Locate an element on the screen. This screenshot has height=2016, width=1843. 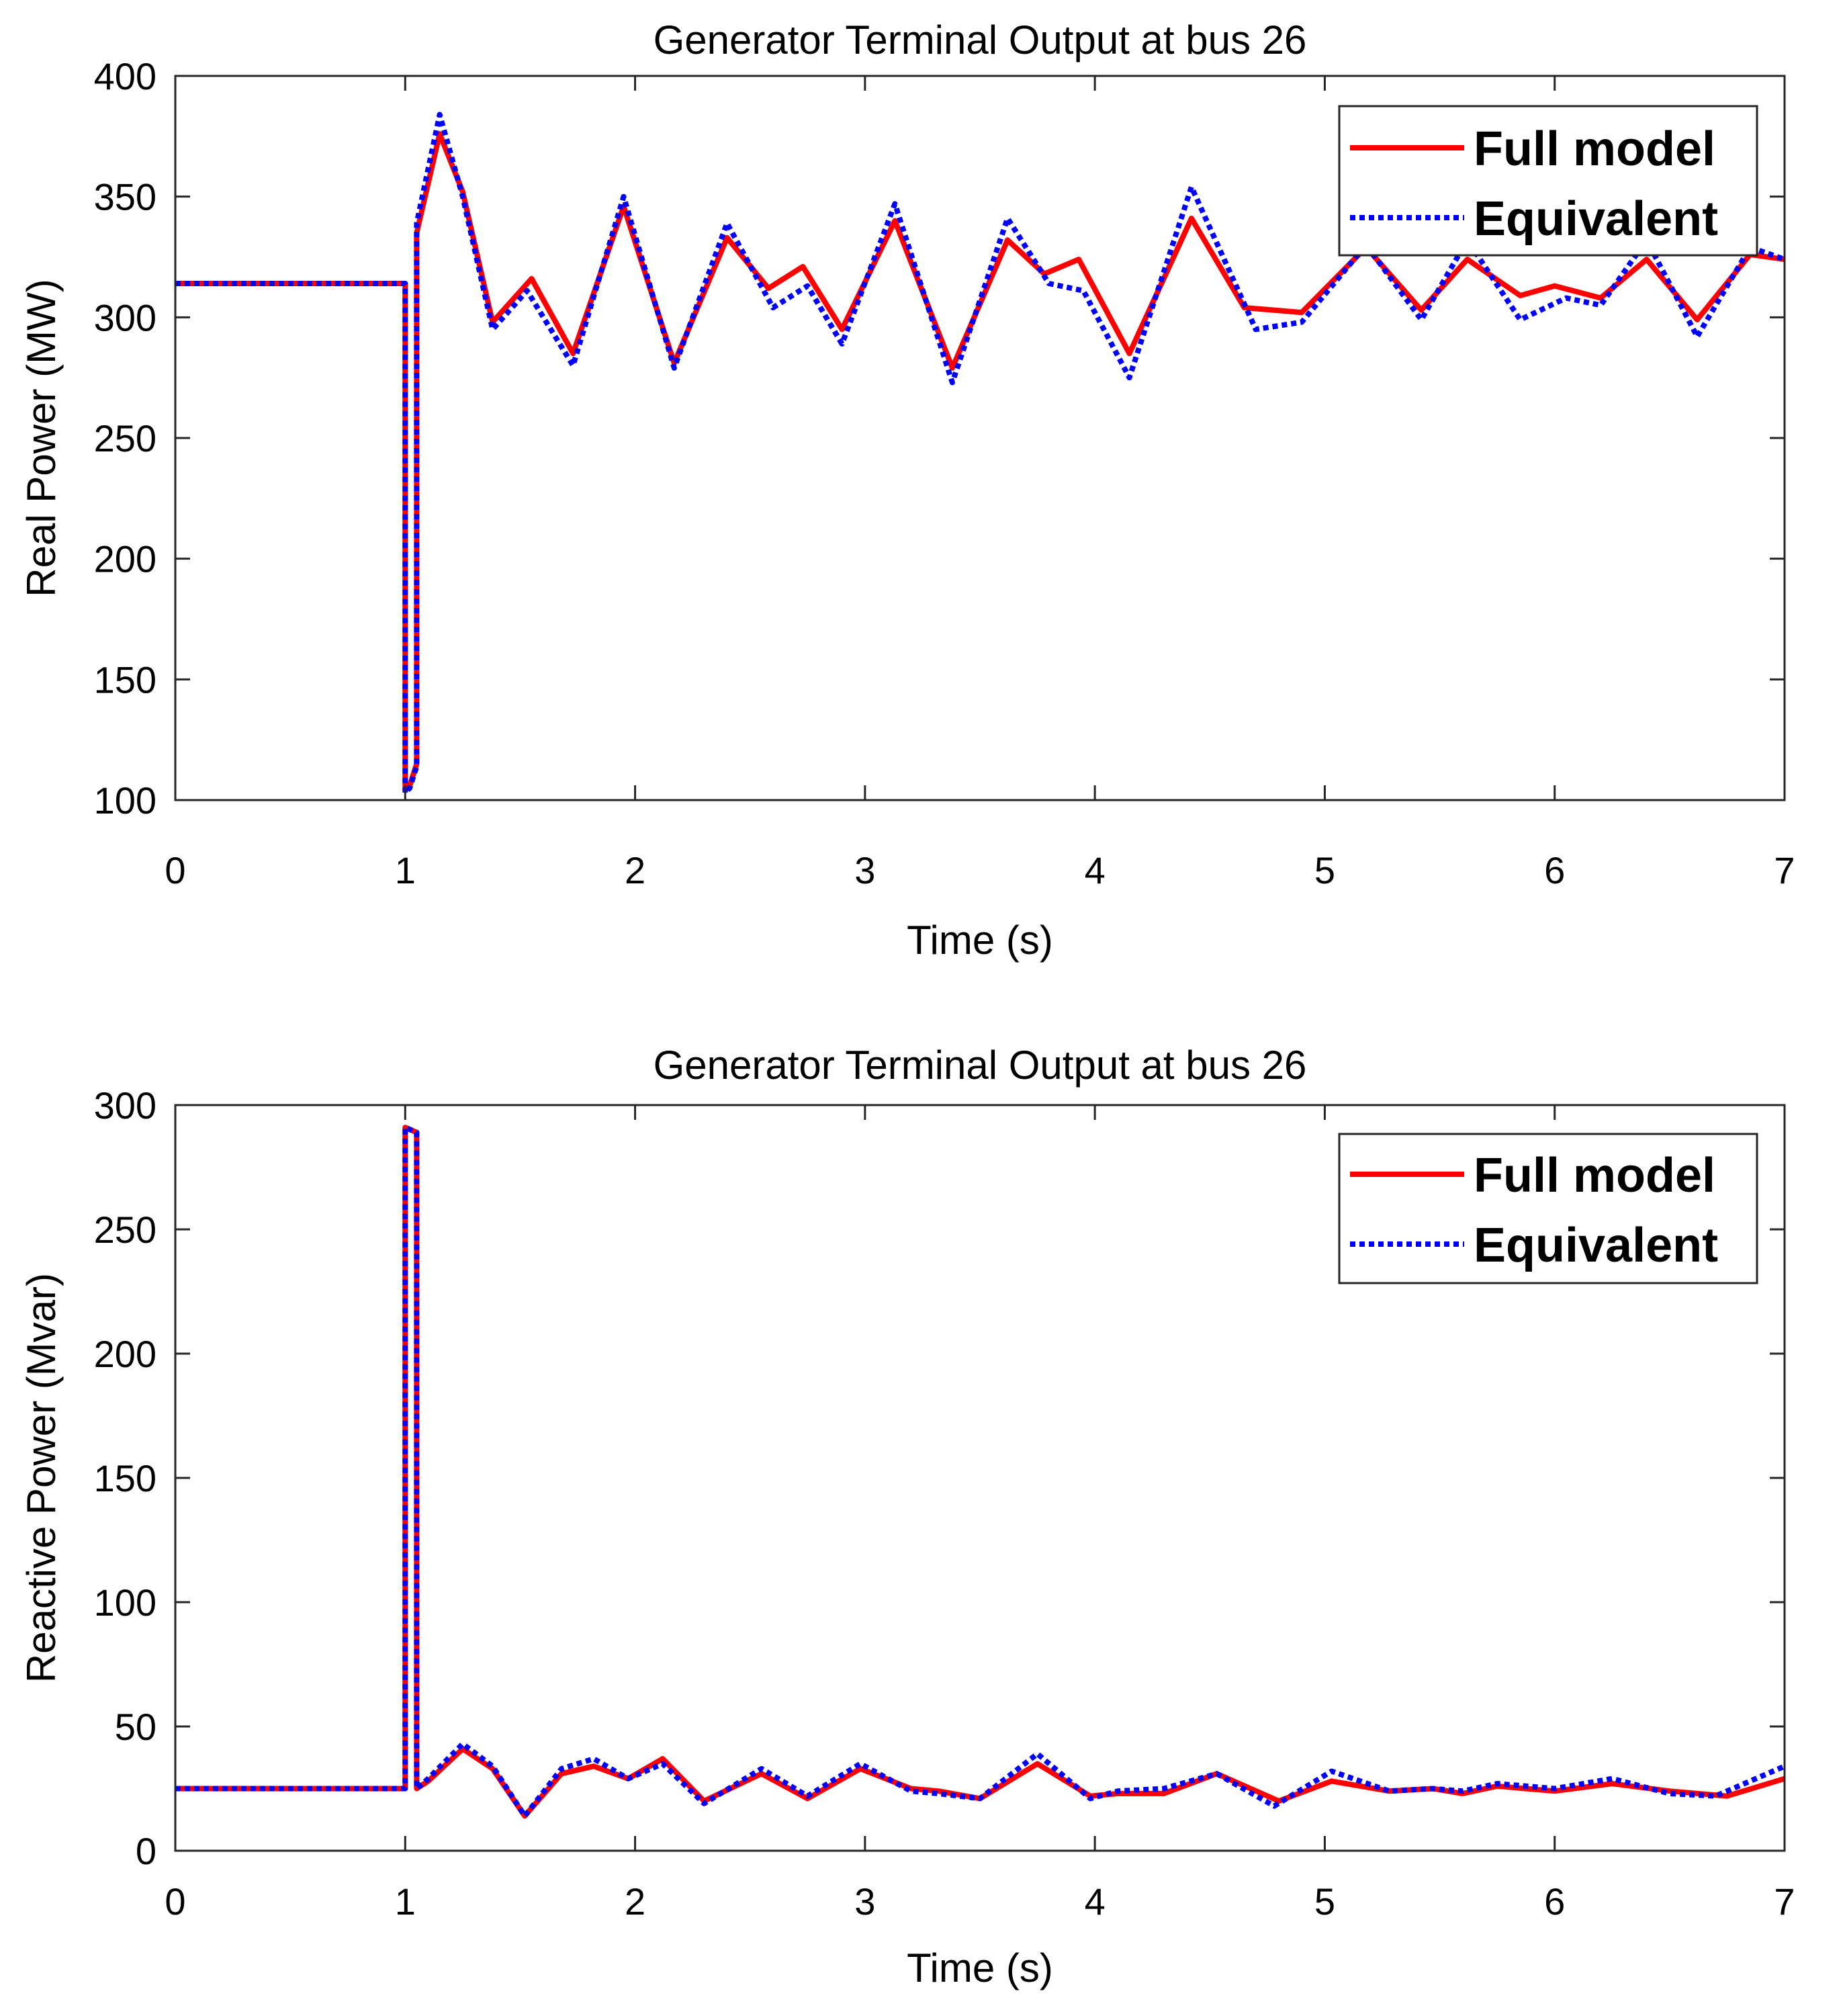
y-tick-label: 400 is located at coordinates (125, 76).